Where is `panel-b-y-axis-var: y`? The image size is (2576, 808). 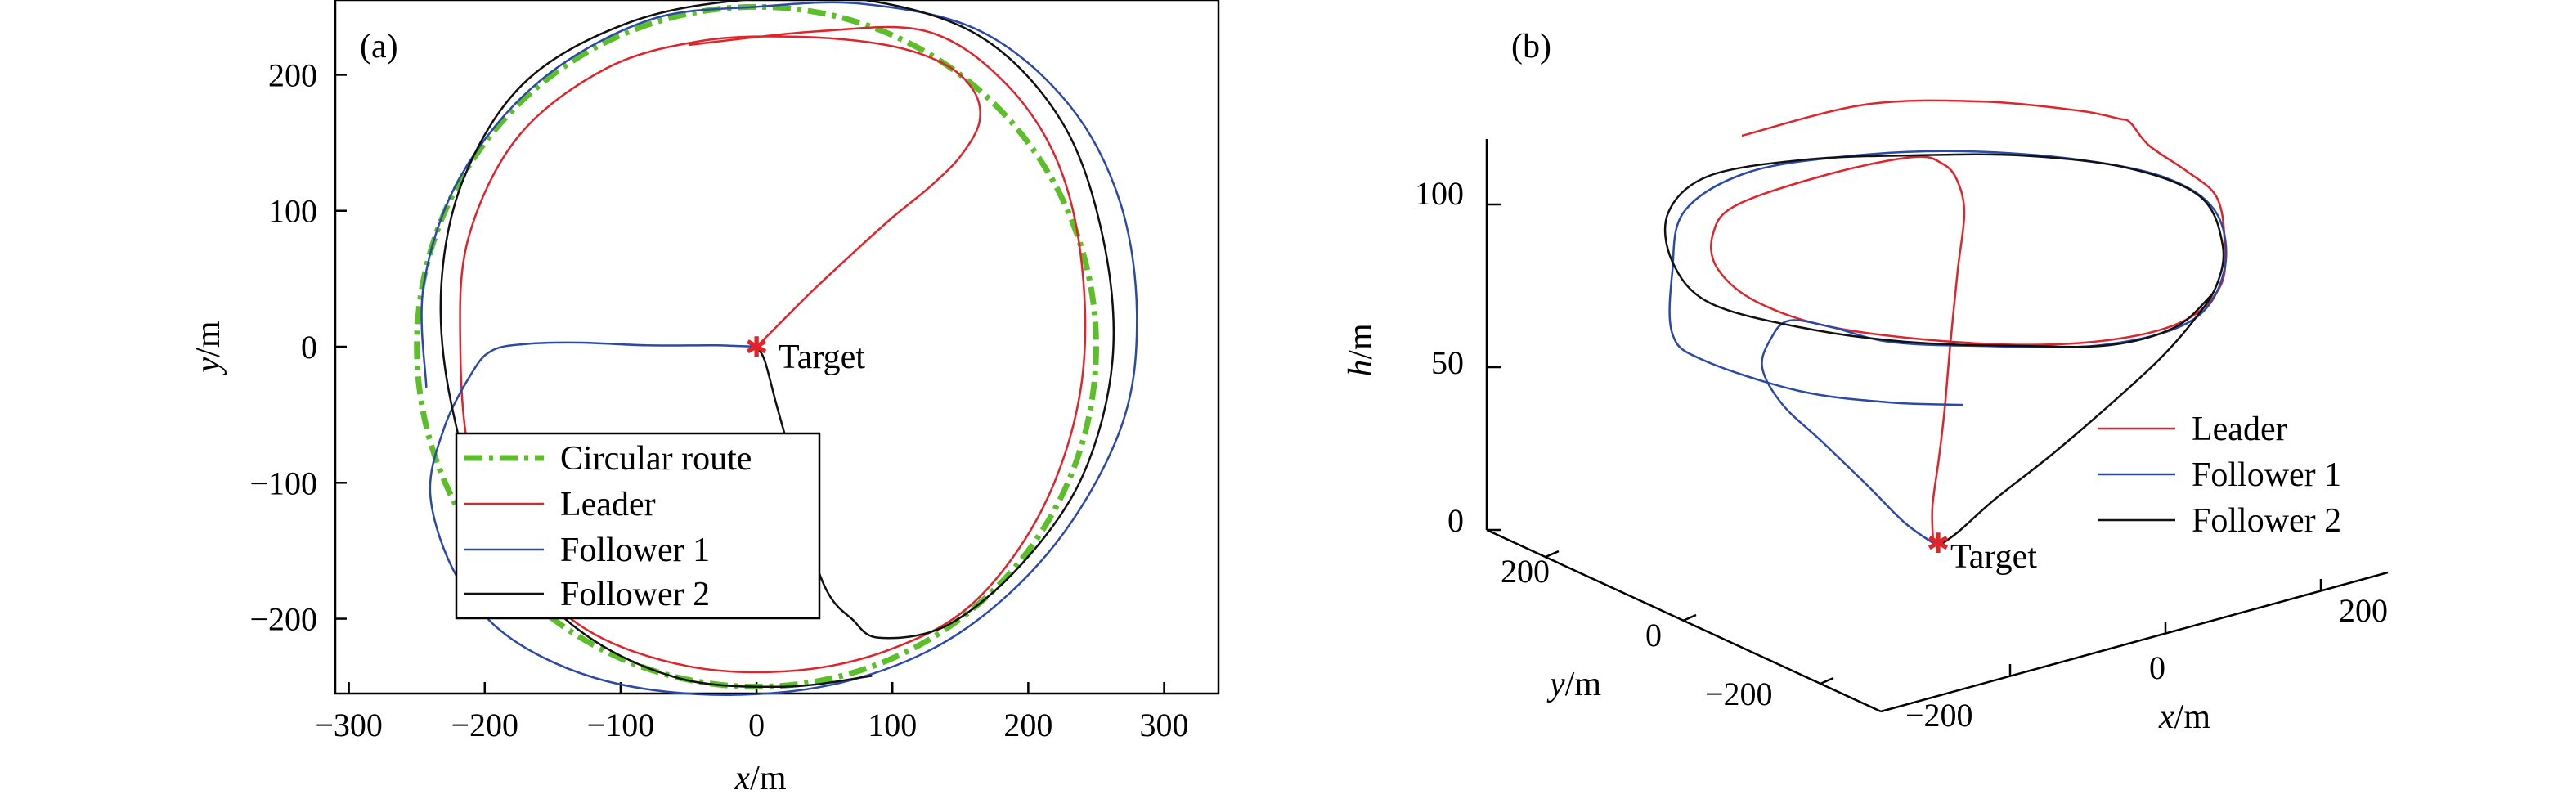 panel-b-y-axis-var: y is located at coordinates (1555, 684).